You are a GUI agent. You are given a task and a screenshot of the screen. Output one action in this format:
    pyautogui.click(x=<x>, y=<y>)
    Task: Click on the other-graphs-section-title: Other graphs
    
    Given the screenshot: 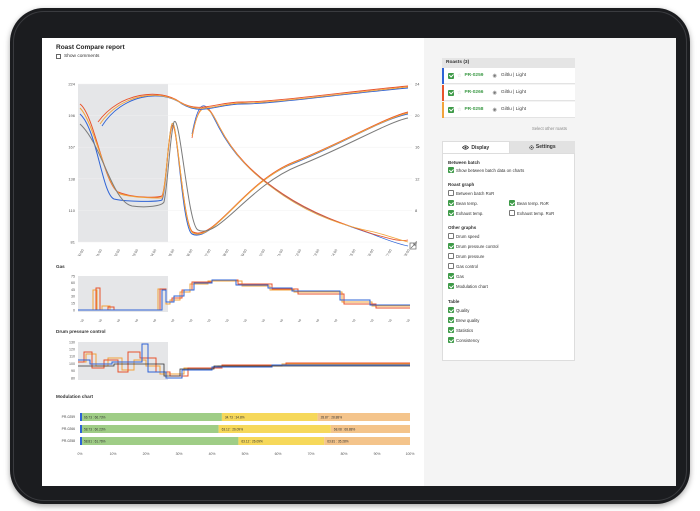 What is the action you would take?
    pyautogui.click(x=462, y=227)
    